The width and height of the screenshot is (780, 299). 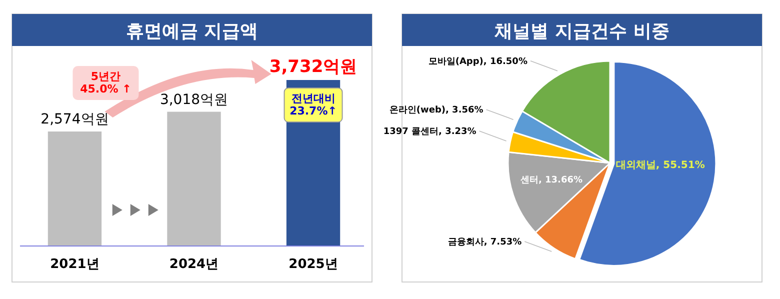 What do you see at coordinates (313, 67) in the screenshot?
I see `data-label: 3,732억원` at bounding box center [313, 67].